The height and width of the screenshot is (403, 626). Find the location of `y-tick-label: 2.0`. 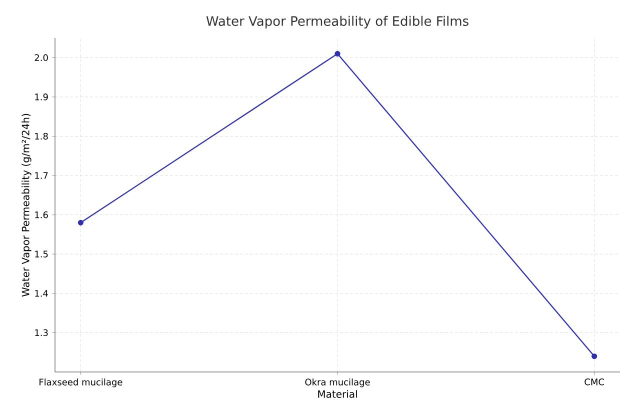

y-tick-label: 2.0 is located at coordinates (41, 58).